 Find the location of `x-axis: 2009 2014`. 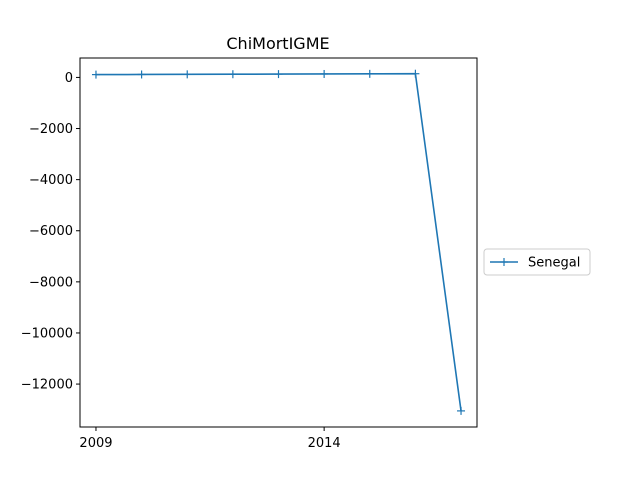

x-axis: 2009 2014 is located at coordinates (210, 439).